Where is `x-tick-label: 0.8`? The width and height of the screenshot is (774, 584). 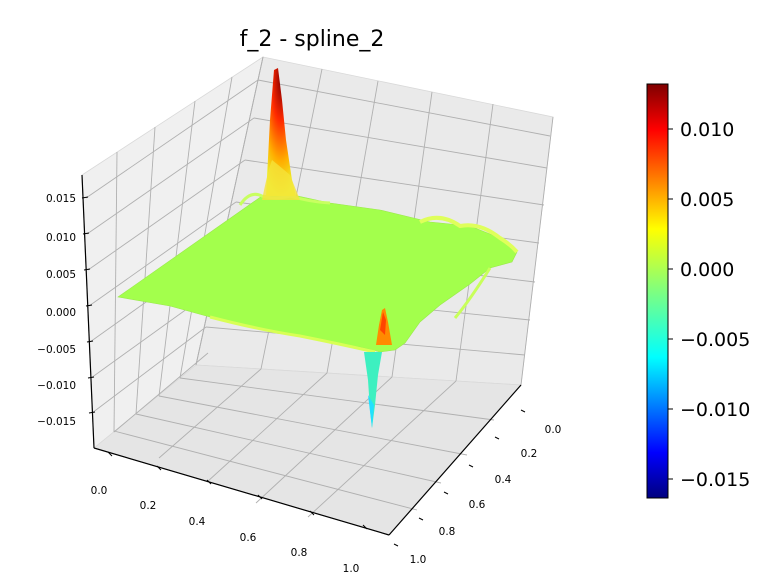 x-tick-label: 0.8 is located at coordinates (299, 553).